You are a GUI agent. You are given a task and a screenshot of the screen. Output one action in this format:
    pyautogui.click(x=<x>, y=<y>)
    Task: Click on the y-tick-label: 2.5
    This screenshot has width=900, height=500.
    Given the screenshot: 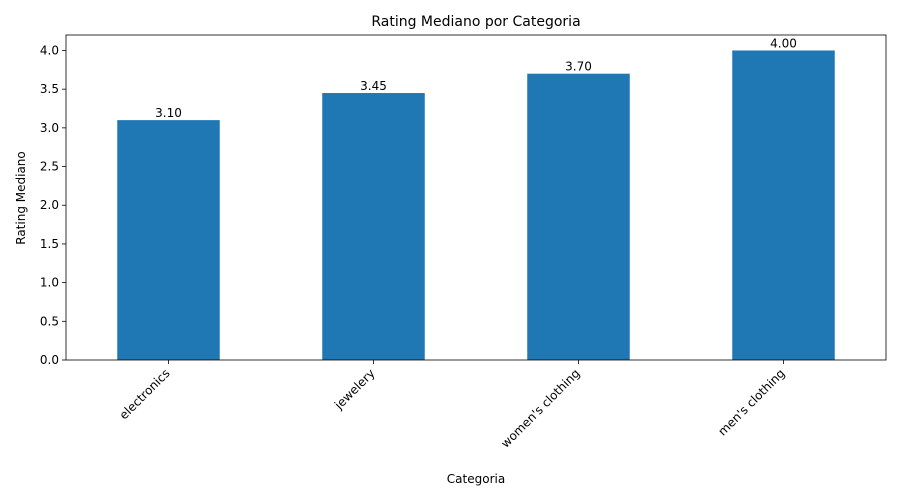 What is the action you would take?
    pyautogui.click(x=49, y=167)
    